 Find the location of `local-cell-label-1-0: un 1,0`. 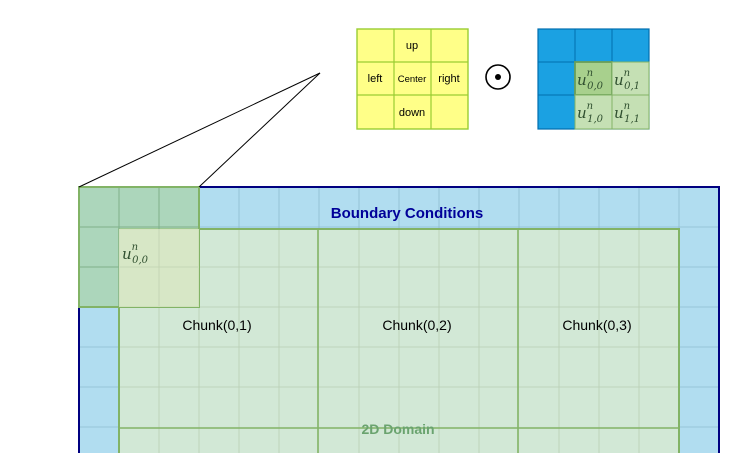

local-cell-label-1-0: un 1,0 is located at coordinates (590, 113).